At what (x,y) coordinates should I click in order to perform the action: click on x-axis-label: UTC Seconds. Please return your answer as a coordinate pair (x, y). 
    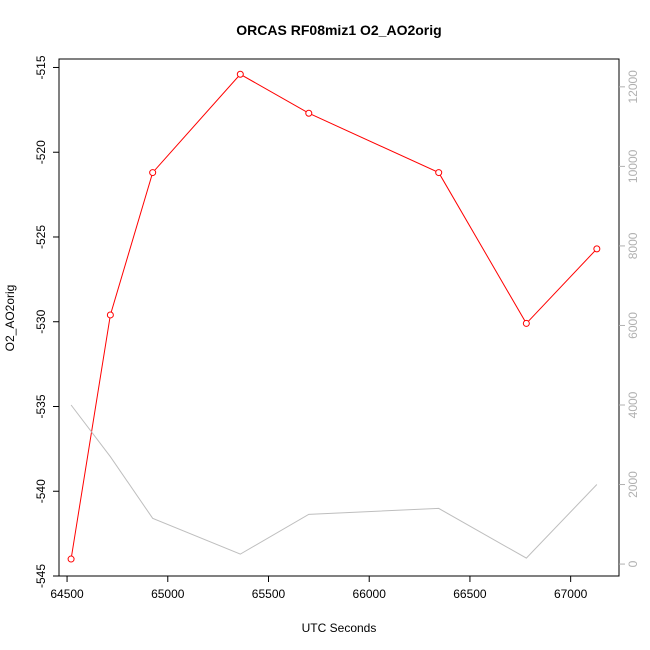
    Looking at the image, I should click on (339, 628).